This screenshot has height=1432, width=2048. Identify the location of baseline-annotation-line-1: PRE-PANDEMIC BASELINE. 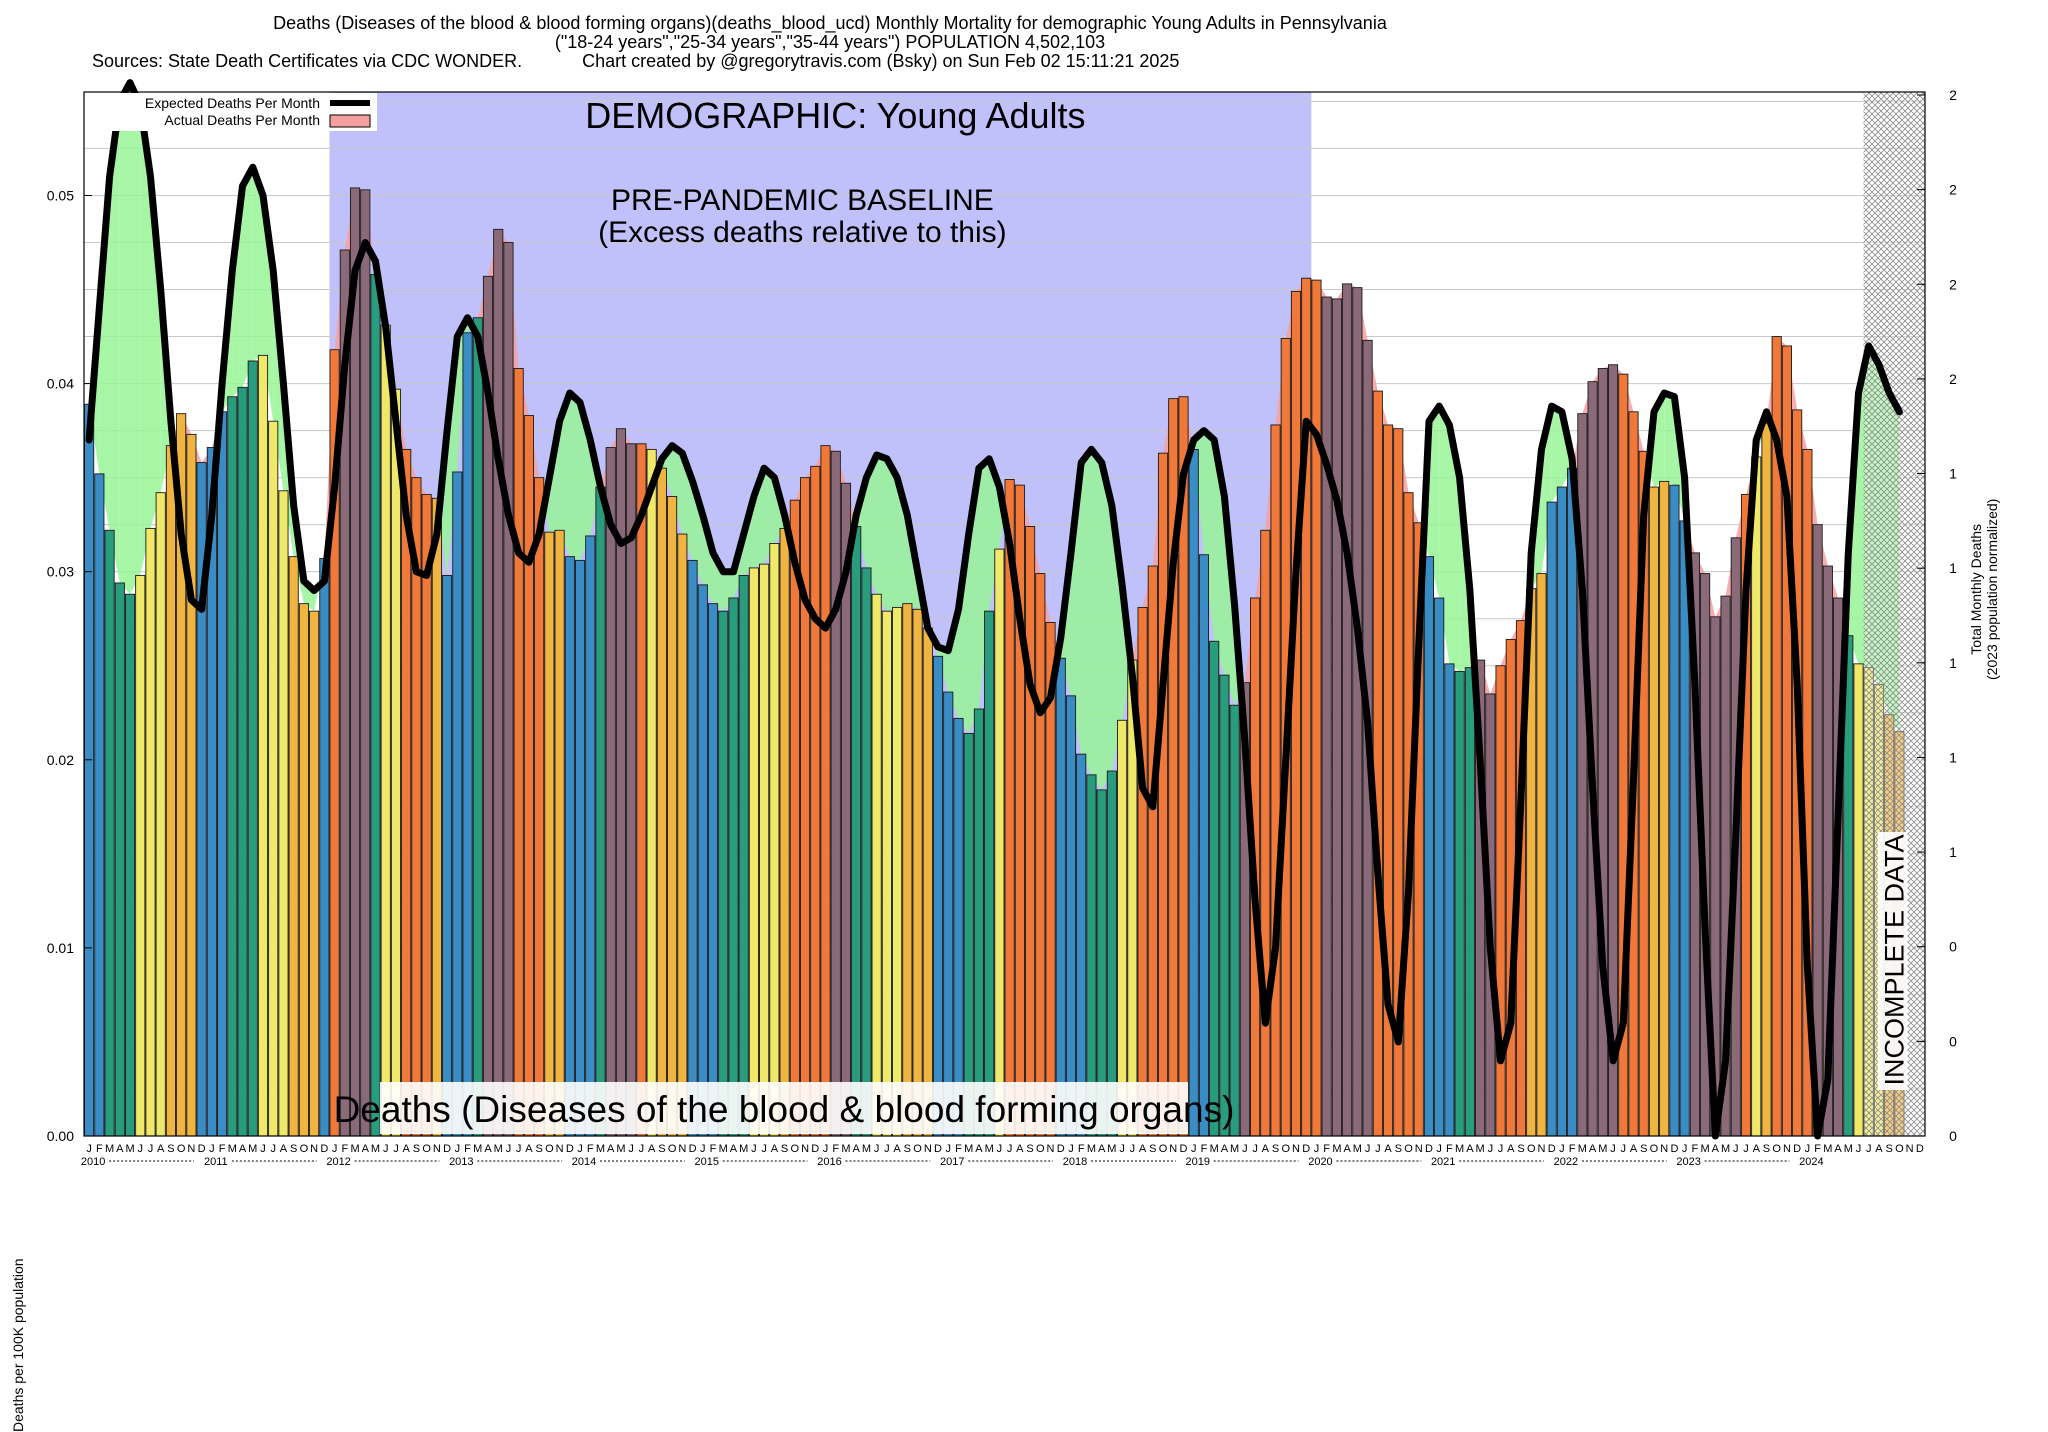
(802, 200).